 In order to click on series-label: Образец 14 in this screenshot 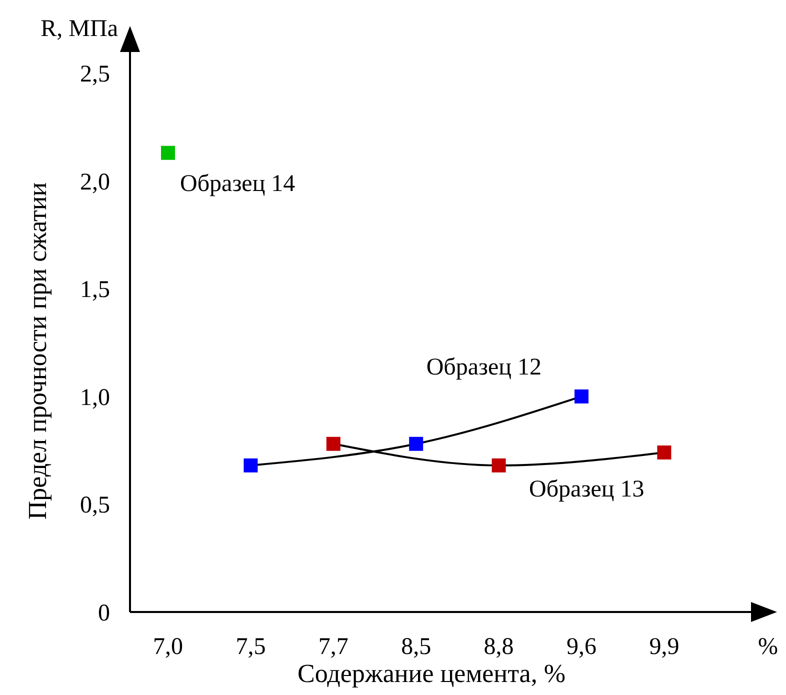, I will do `click(238, 183)`.